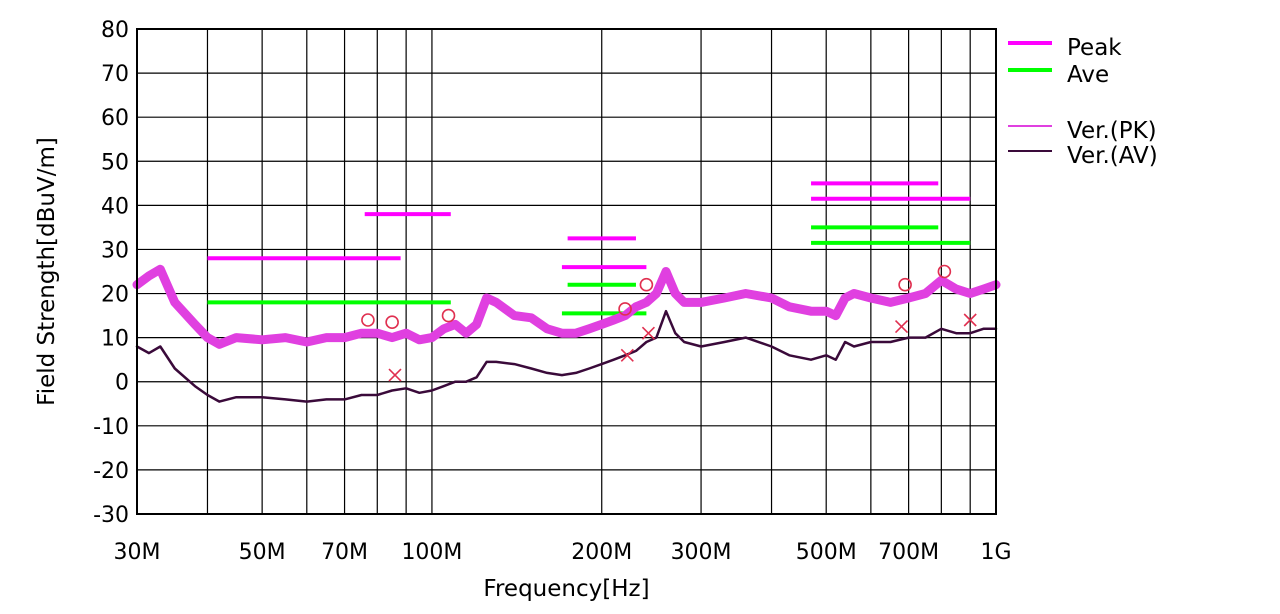 The height and width of the screenshot is (614, 1280). I want to click on y-tick-label: 50, so click(115, 162).